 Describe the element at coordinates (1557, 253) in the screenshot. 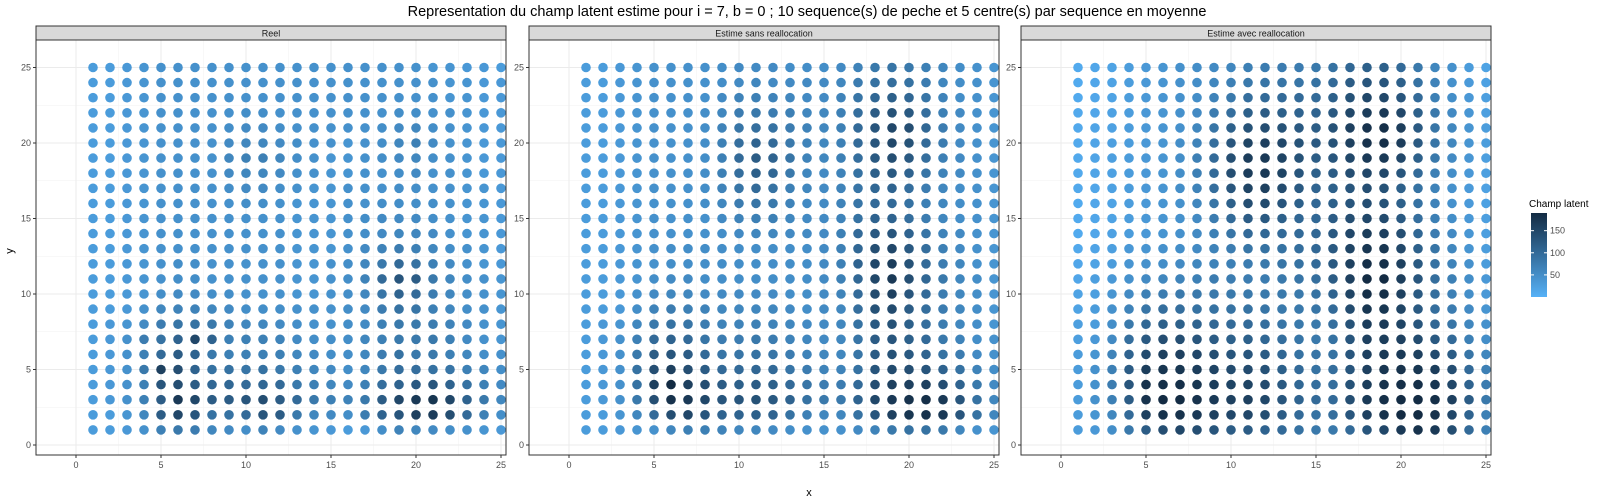

I see `legend-tick-label: 100` at that location.